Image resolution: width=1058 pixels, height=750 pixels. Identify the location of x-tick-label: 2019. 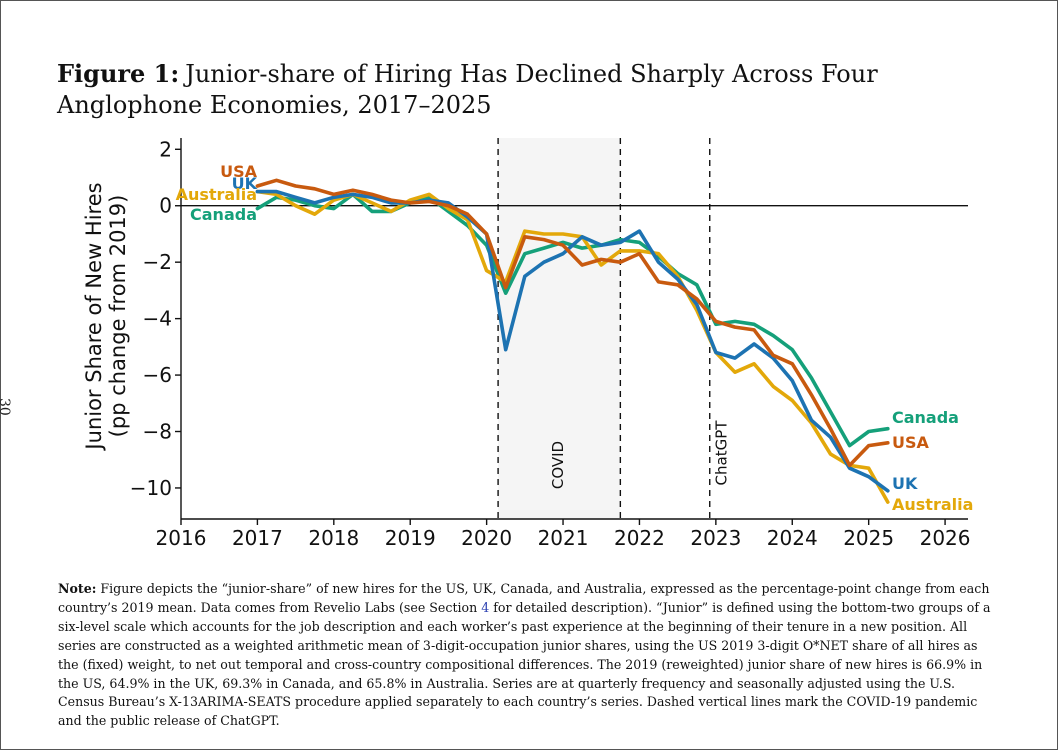
(410, 538).